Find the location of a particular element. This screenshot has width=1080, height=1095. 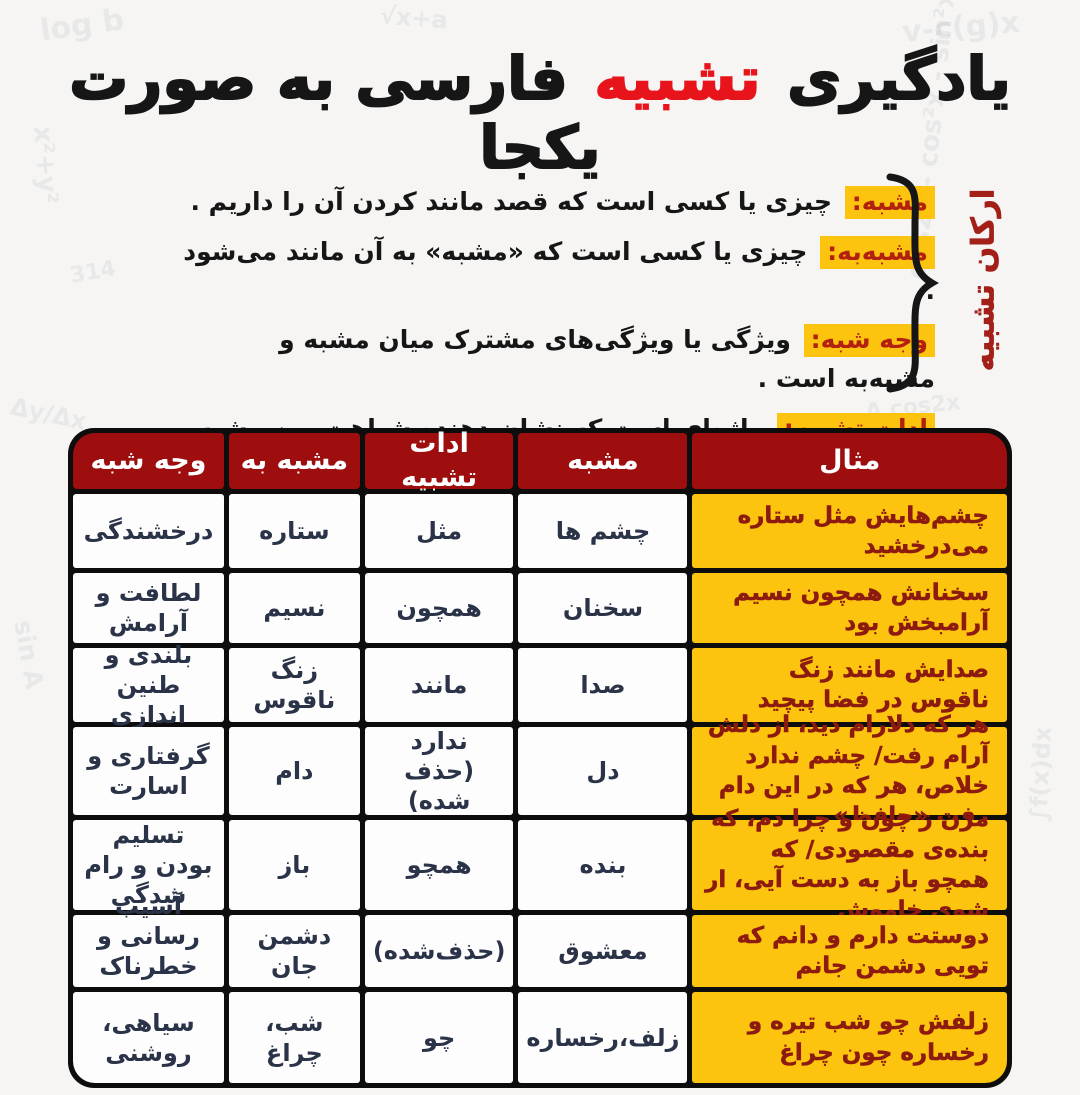

table-cell: سخنان is located at coordinates (603, 608).